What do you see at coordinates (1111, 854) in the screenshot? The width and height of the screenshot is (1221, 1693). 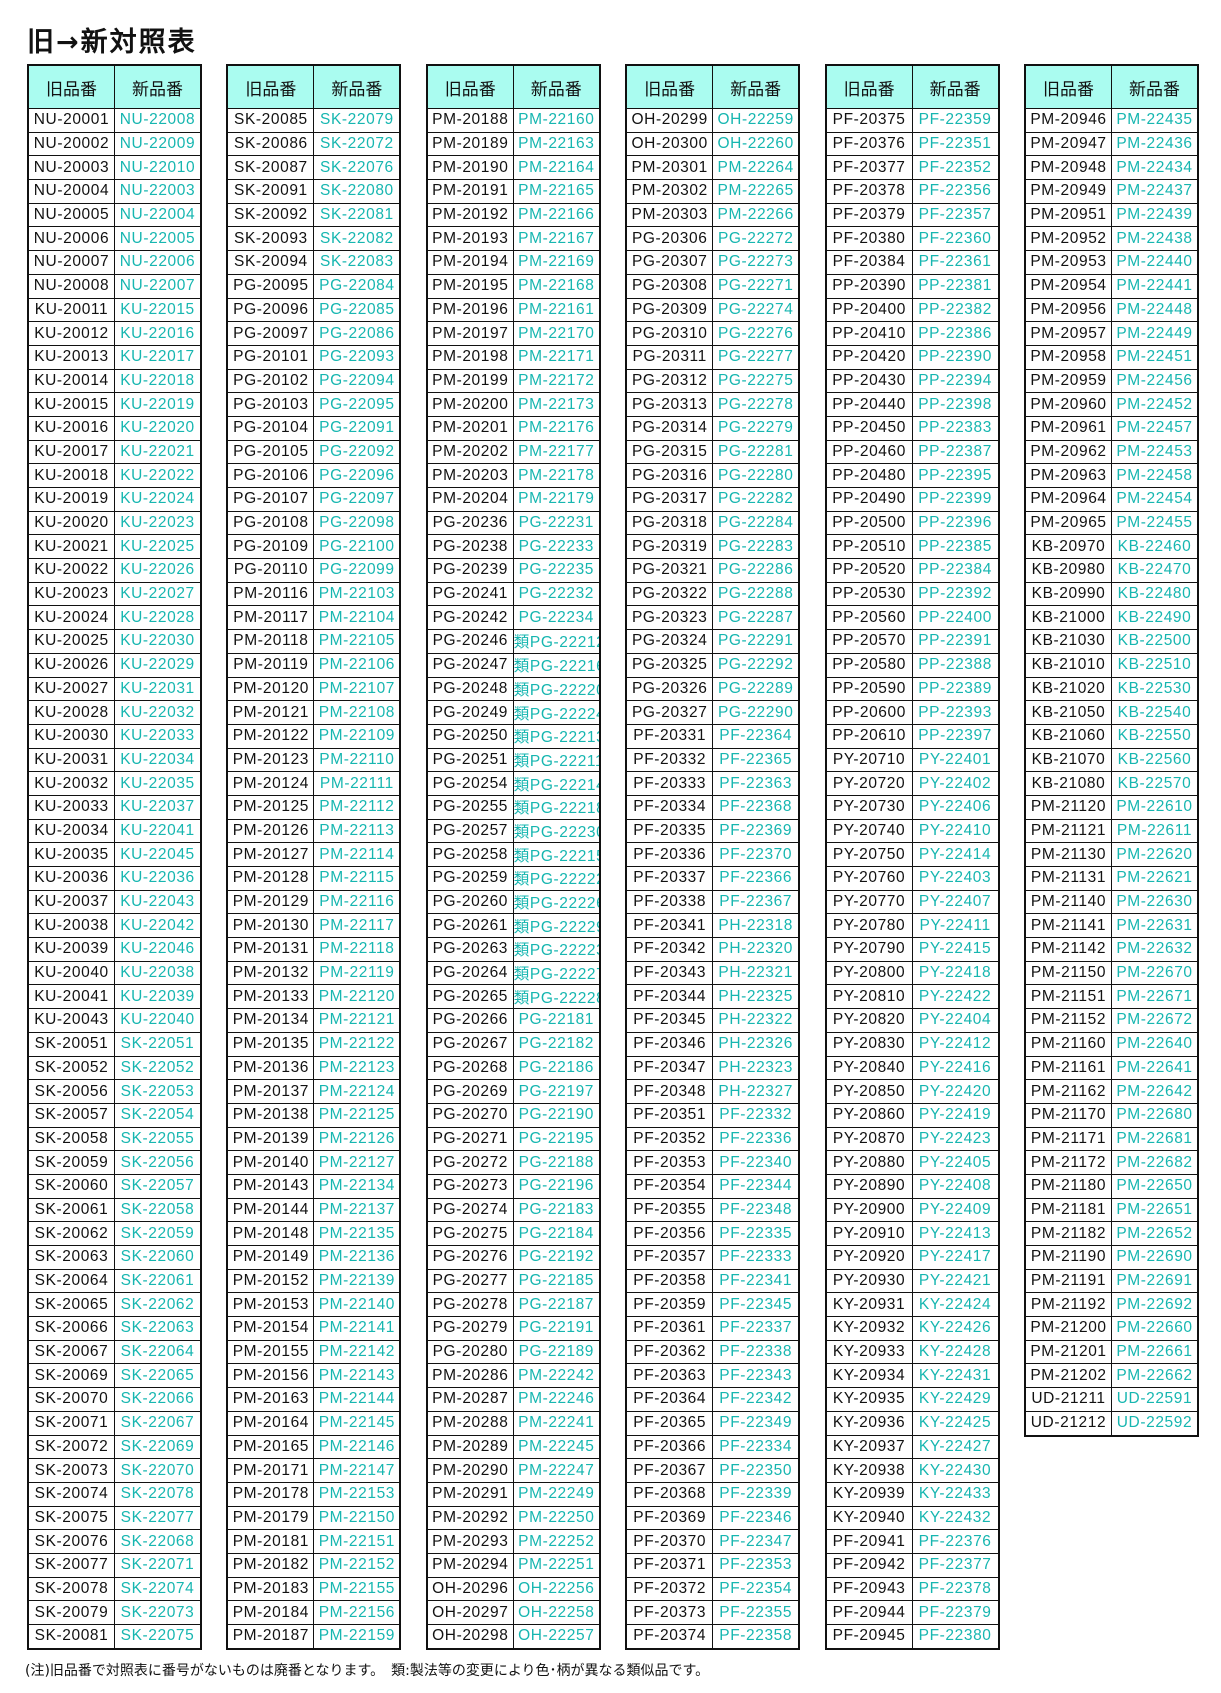 I see `table-row: PM-21130 PM-22620` at bounding box center [1111, 854].